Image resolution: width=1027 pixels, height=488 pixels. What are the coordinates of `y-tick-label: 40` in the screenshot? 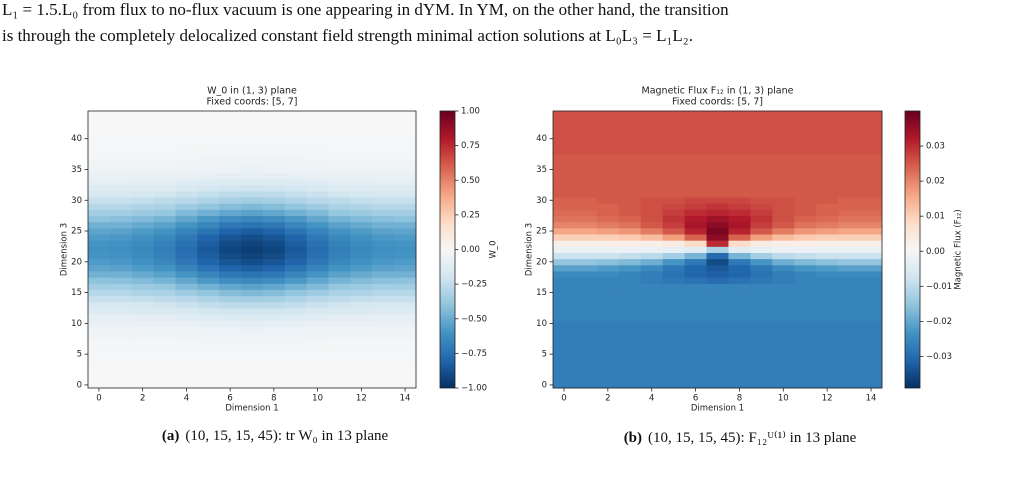 It's located at (76, 139).